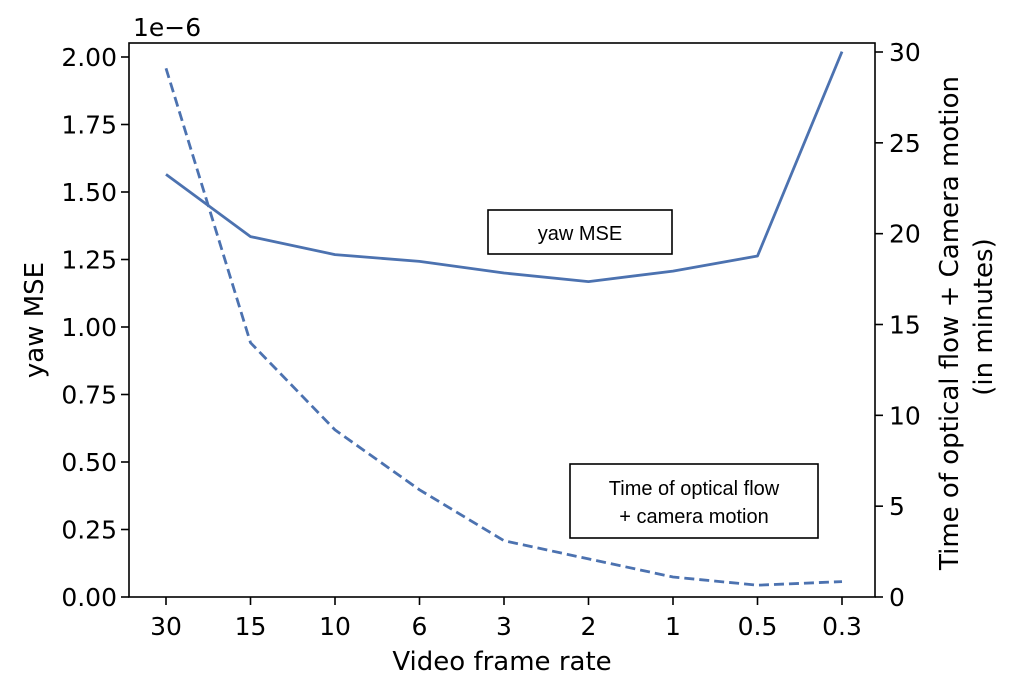 The image size is (1010, 692). Describe the element at coordinates (842, 626) in the screenshot. I see `x-axis-tick-label: 0.3` at that location.